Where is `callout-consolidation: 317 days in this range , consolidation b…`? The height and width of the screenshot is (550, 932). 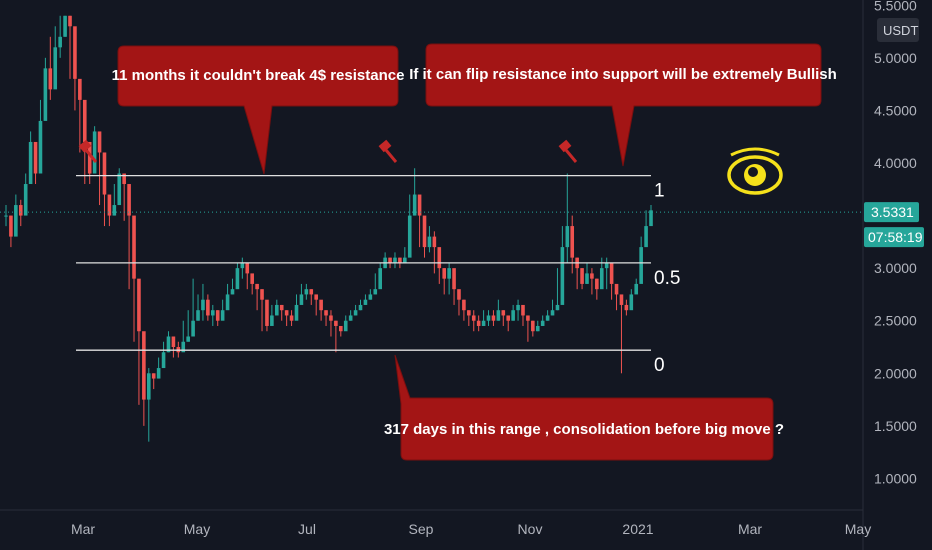 callout-consolidation: 317 days in this range , consolidation b… is located at coordinates (584, 407).